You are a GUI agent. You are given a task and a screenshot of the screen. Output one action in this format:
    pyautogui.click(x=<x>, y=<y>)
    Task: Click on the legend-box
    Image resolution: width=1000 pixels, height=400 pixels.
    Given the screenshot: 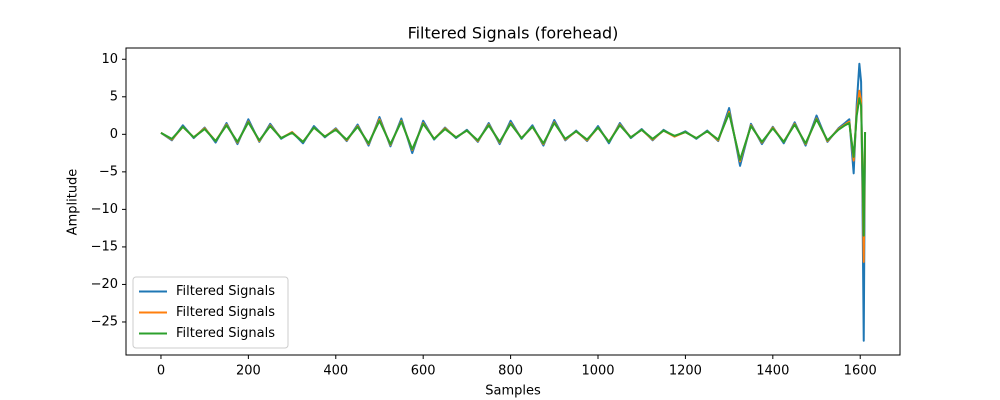 What is the action you would take?
    pyautogui.click(x=210, y=312)
    